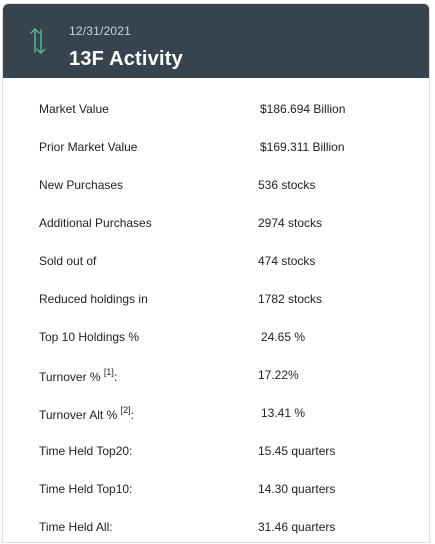 Image resolution: width=435 pixels, height=544 pixels. What do you see at coordinates (216, 449) in the screenshot?
I see `row-time-held-top20: Time Held Top20: 15.45 quarters` at bounding box center [216, 449].